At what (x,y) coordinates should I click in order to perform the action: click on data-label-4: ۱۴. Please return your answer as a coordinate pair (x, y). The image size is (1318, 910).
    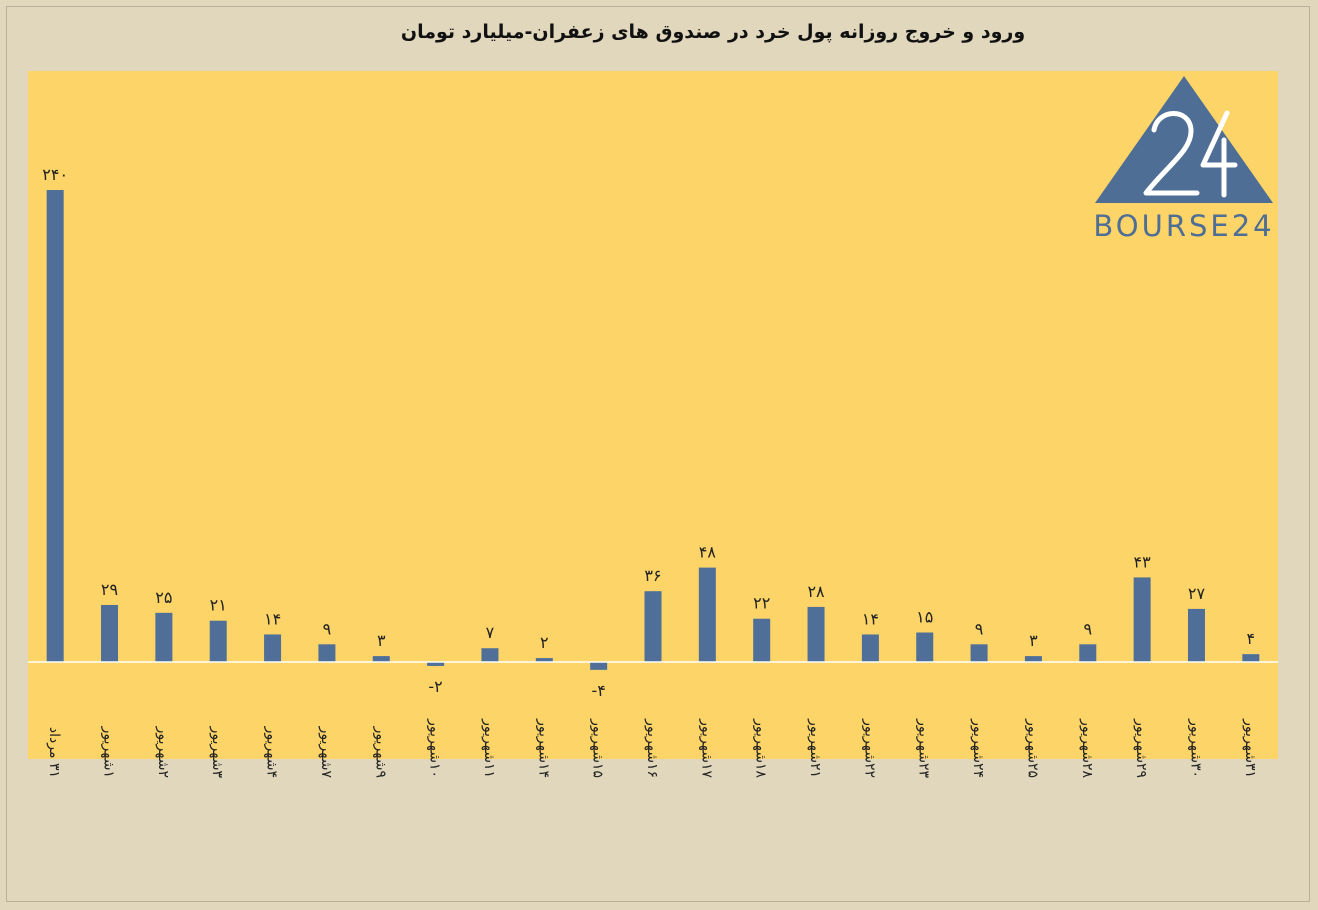
    Looking at the image, I should click on (272, 618).